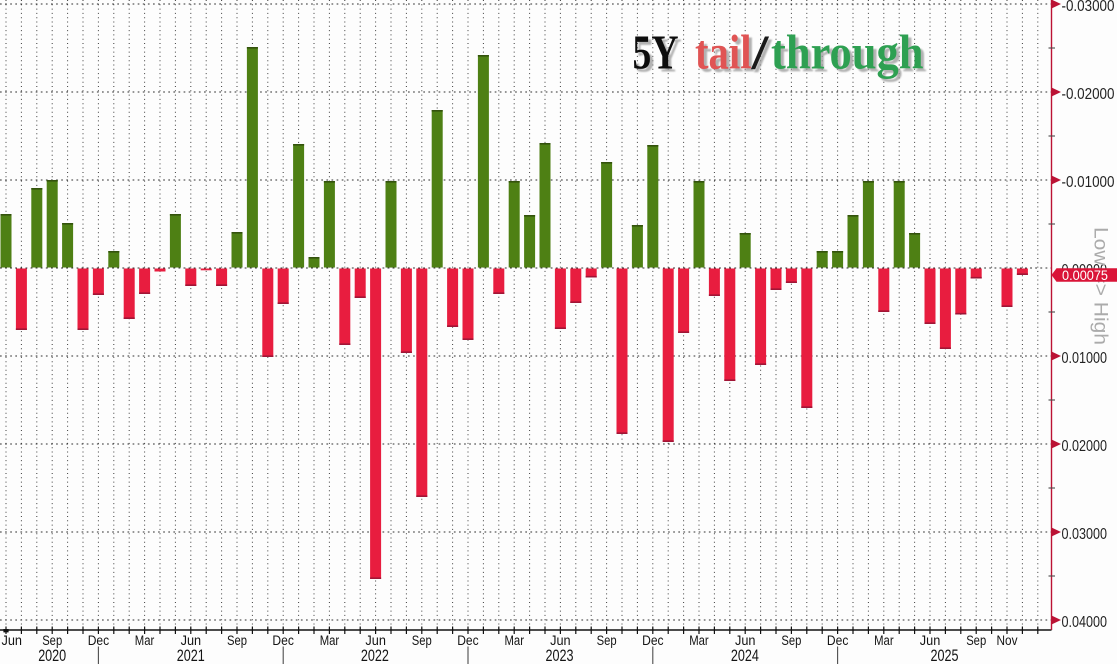 The image size is (1117, 664). I want to click on svg-text: 0.01000, so click(1085, 358).